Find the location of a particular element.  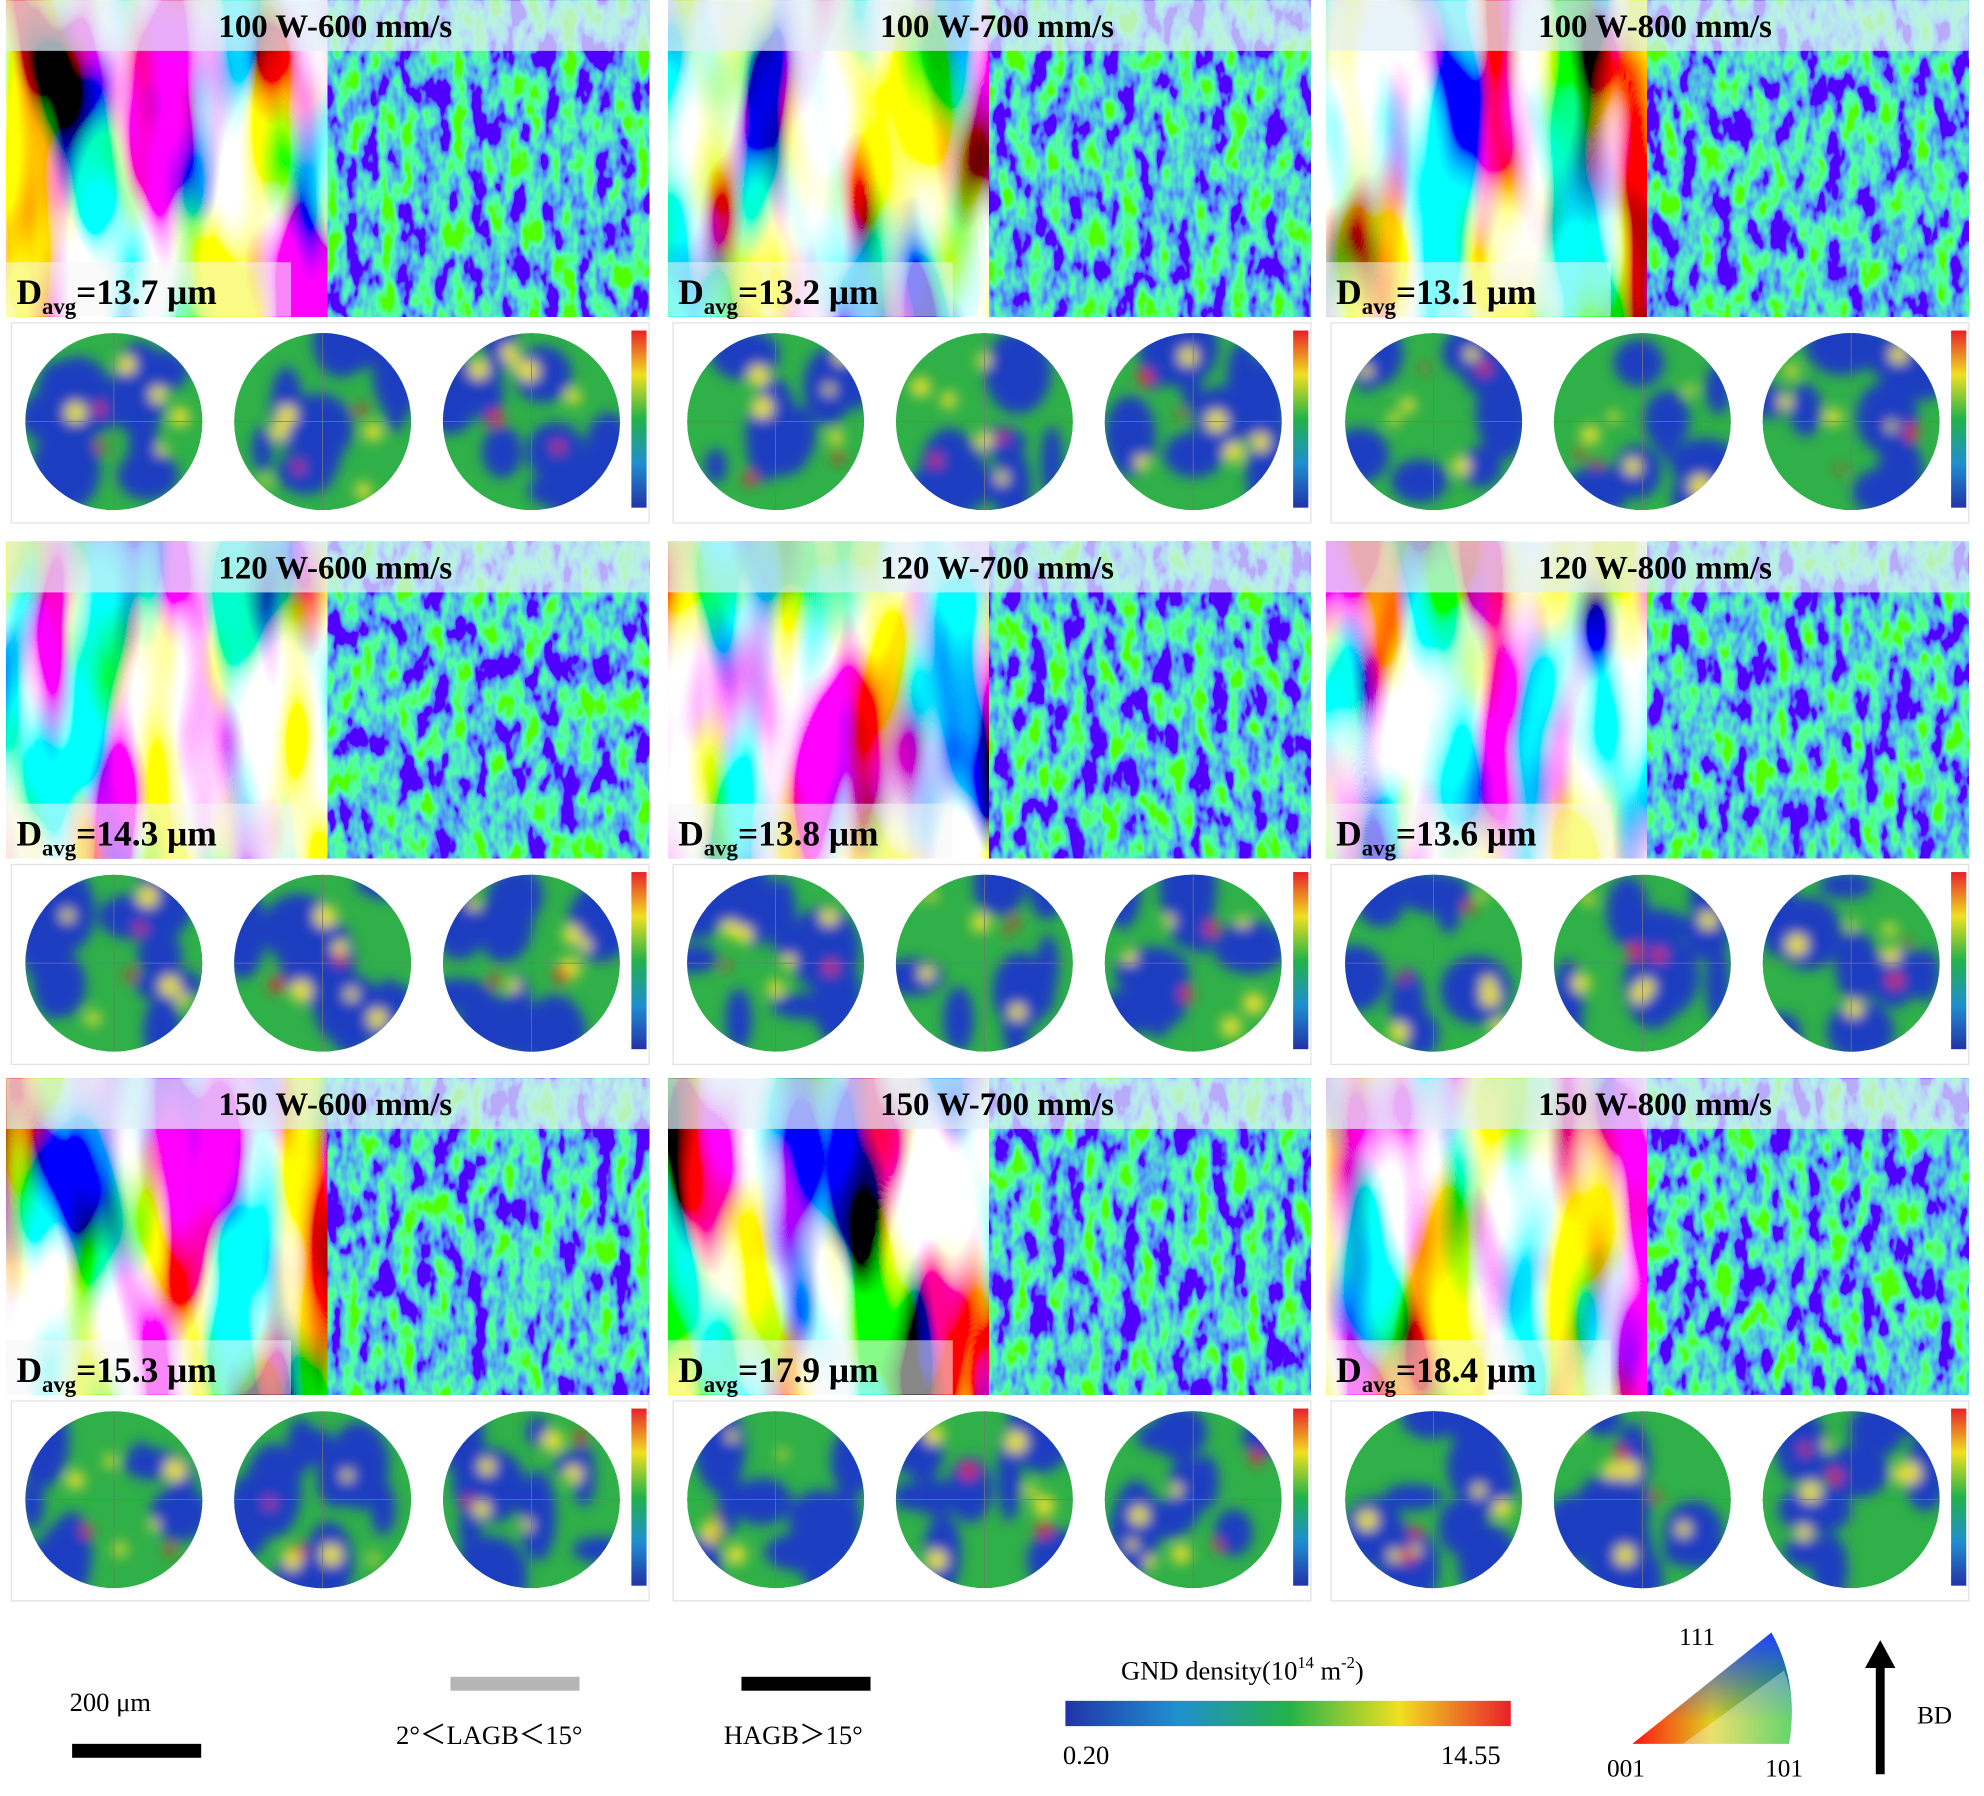

davg-value: =14.3 μm is located at coordinates (146, 833).